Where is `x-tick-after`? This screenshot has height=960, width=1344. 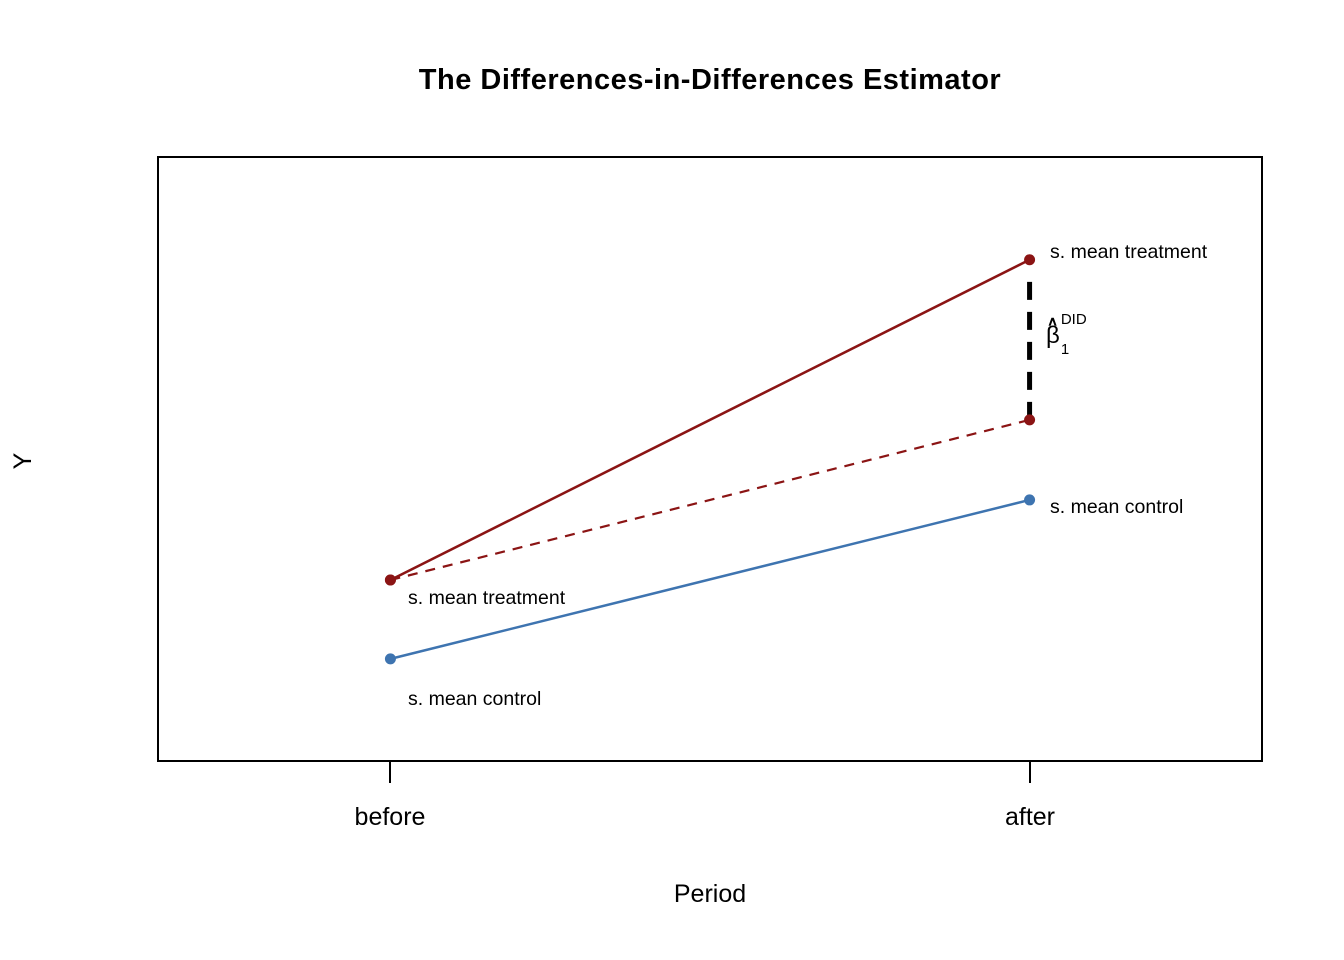
x-tick-after is located at coordinates (1030, 772).